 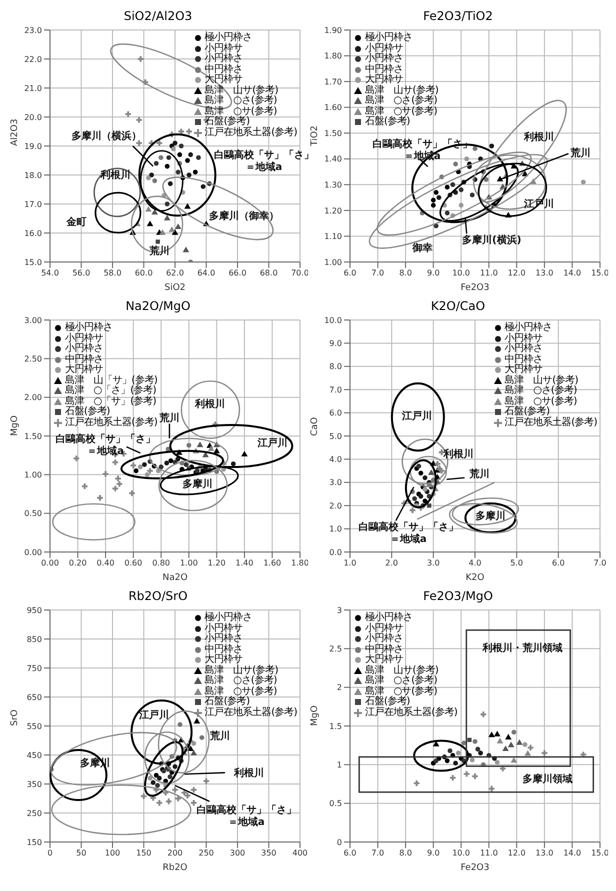 What do you see at coordinates (110, 390) in the screenshot?
I see `legend-label: 島津 ○「さ」(参考)` at bounding box center [110, 390].